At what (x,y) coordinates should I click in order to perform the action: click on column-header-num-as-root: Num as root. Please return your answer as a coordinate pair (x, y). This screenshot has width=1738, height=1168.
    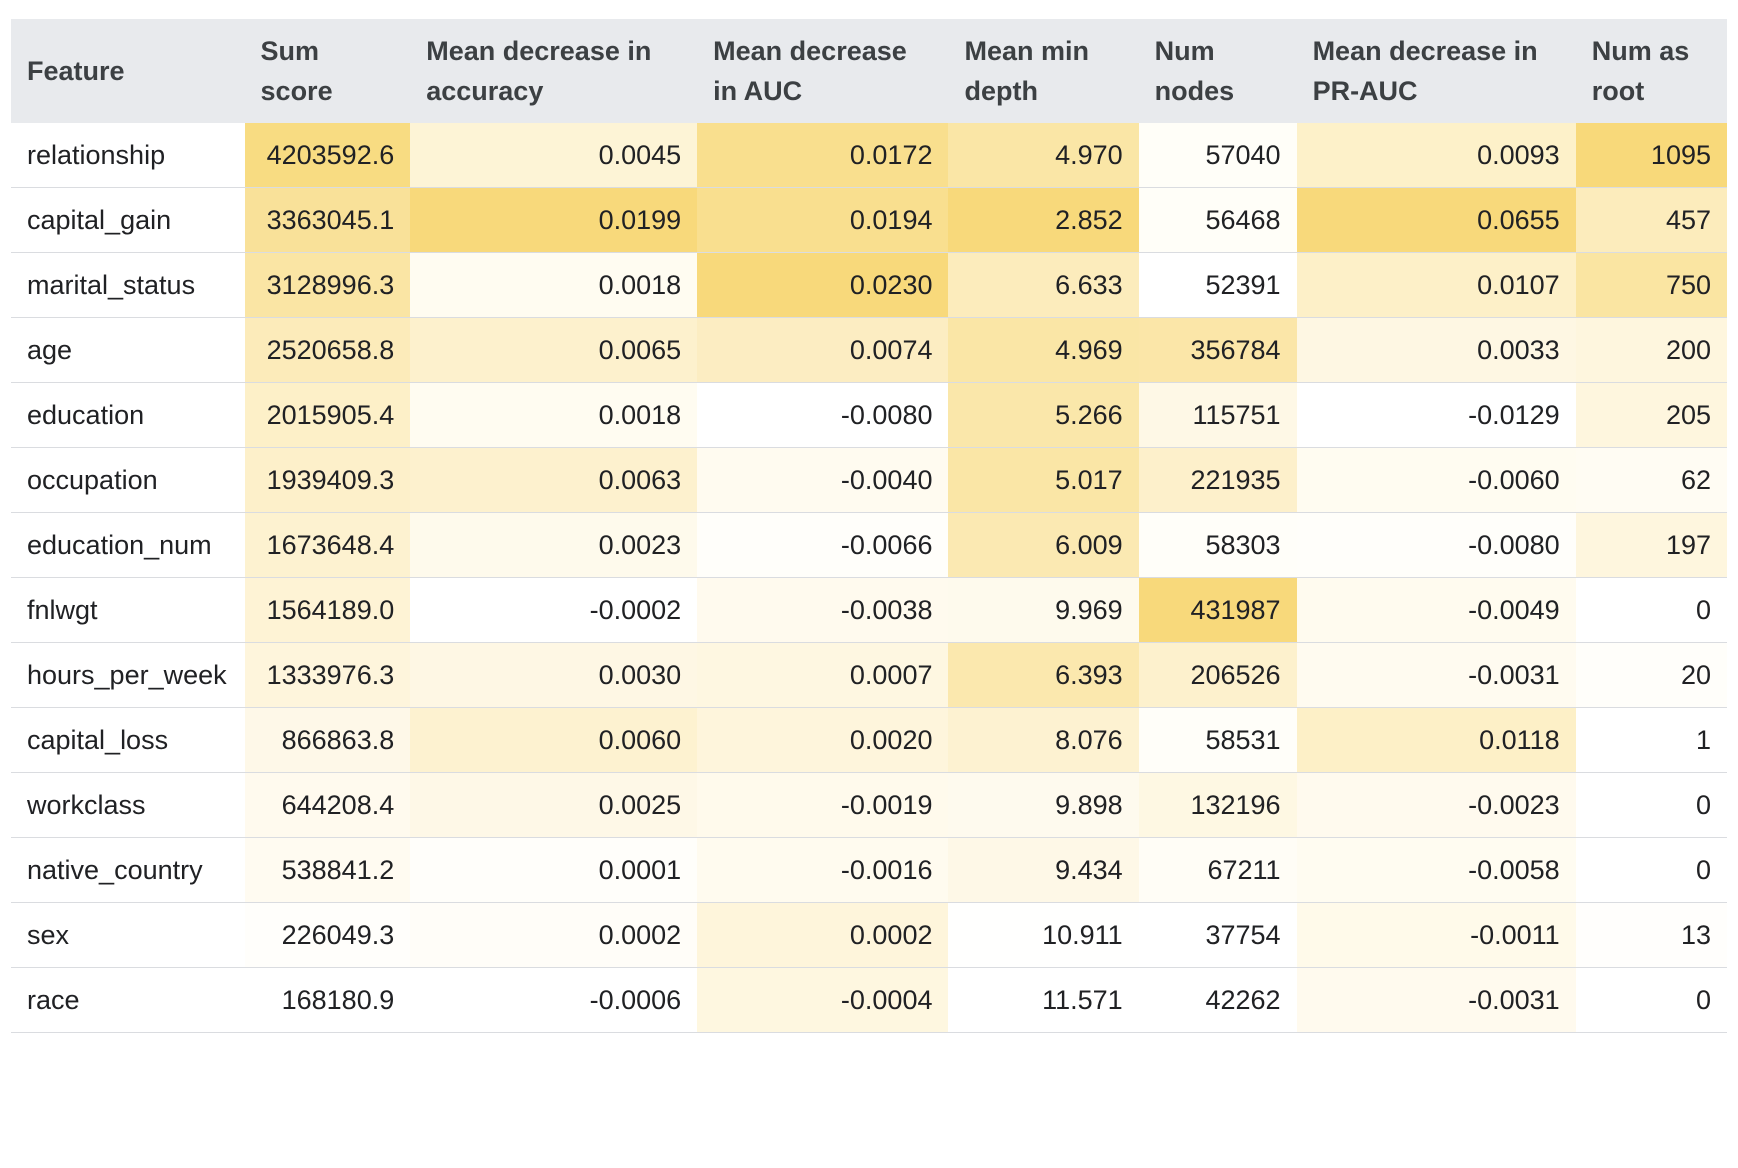
    Looking at the image, I should click on (1651, 71).